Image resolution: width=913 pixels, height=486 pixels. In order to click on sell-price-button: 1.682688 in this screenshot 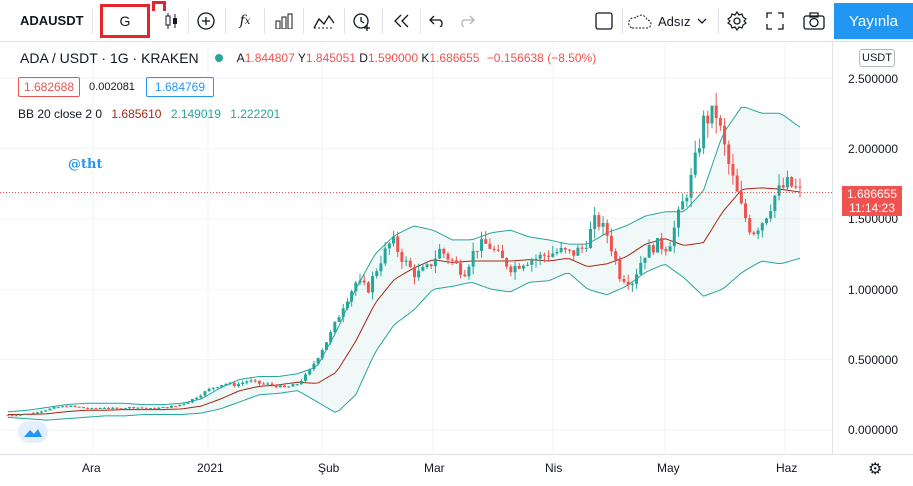, I will do `click(49, 87)`.